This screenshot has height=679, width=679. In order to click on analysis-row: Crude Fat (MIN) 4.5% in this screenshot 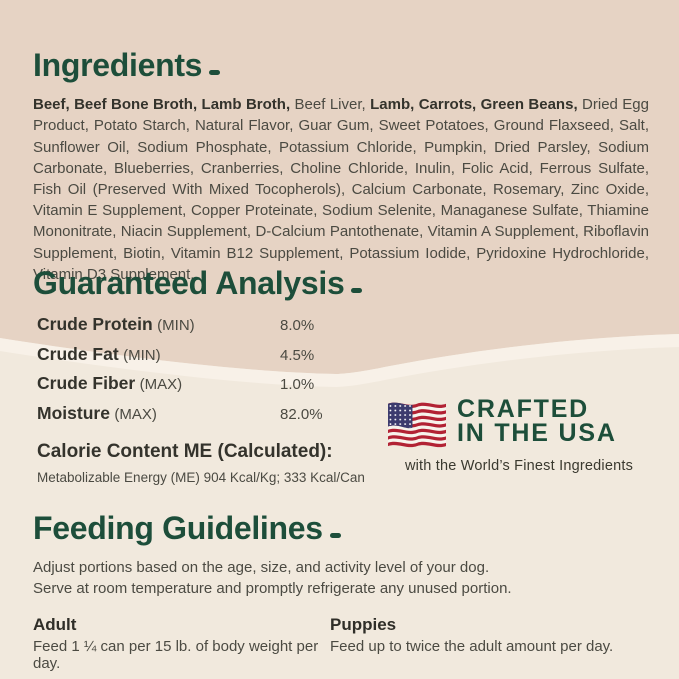, I will do `click(343, 359)`.